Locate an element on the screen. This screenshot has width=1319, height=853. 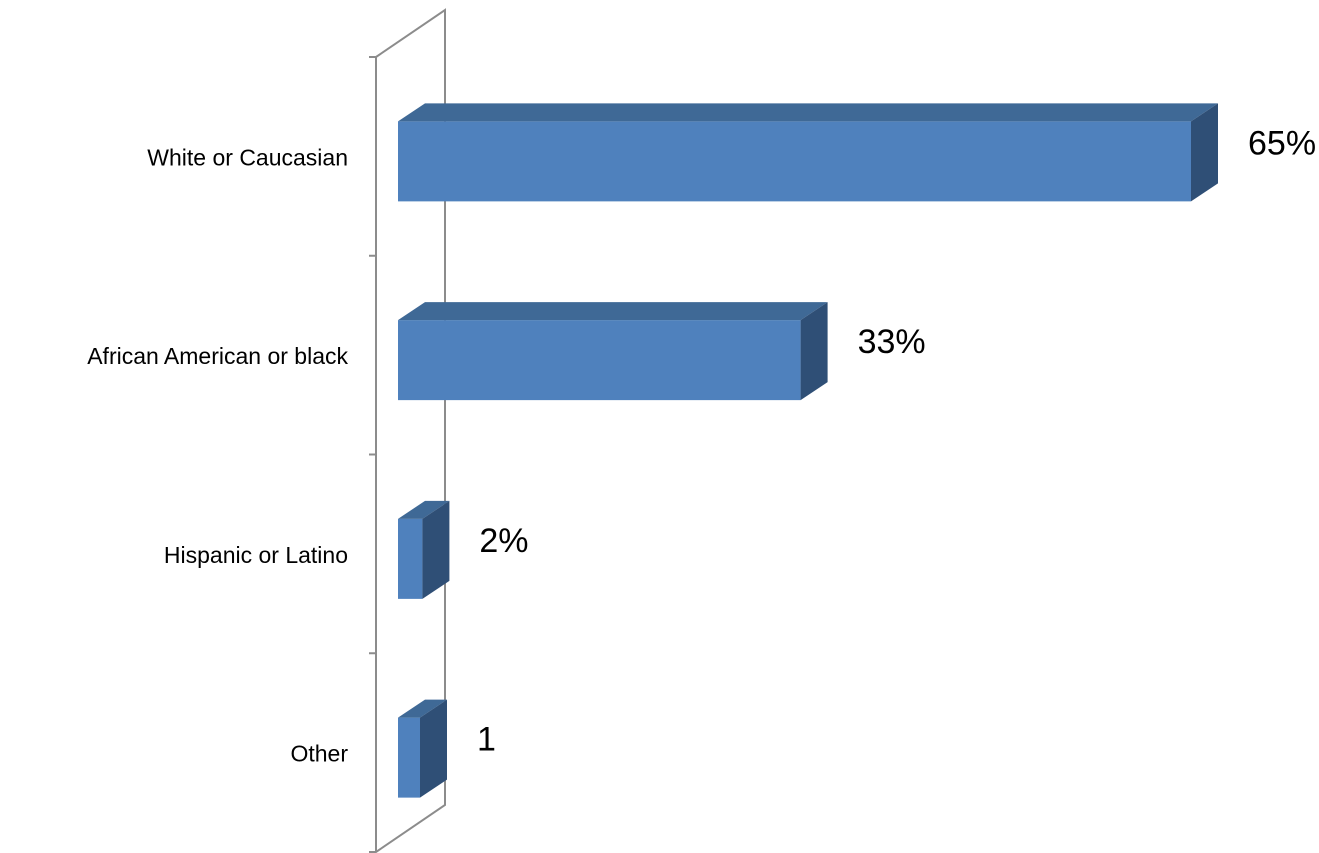
category-label: African American or black is located at coordinates (217, 356).